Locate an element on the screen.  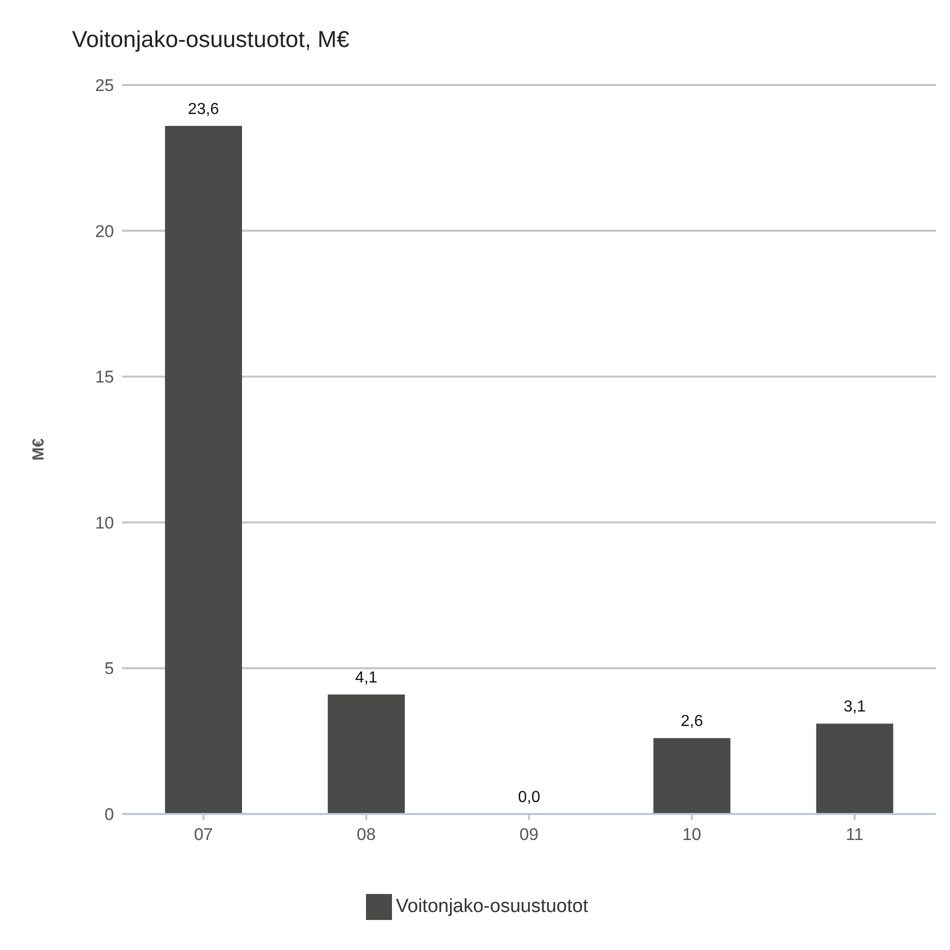
x-tick-label: 07 is located at coordinates (203, 834).